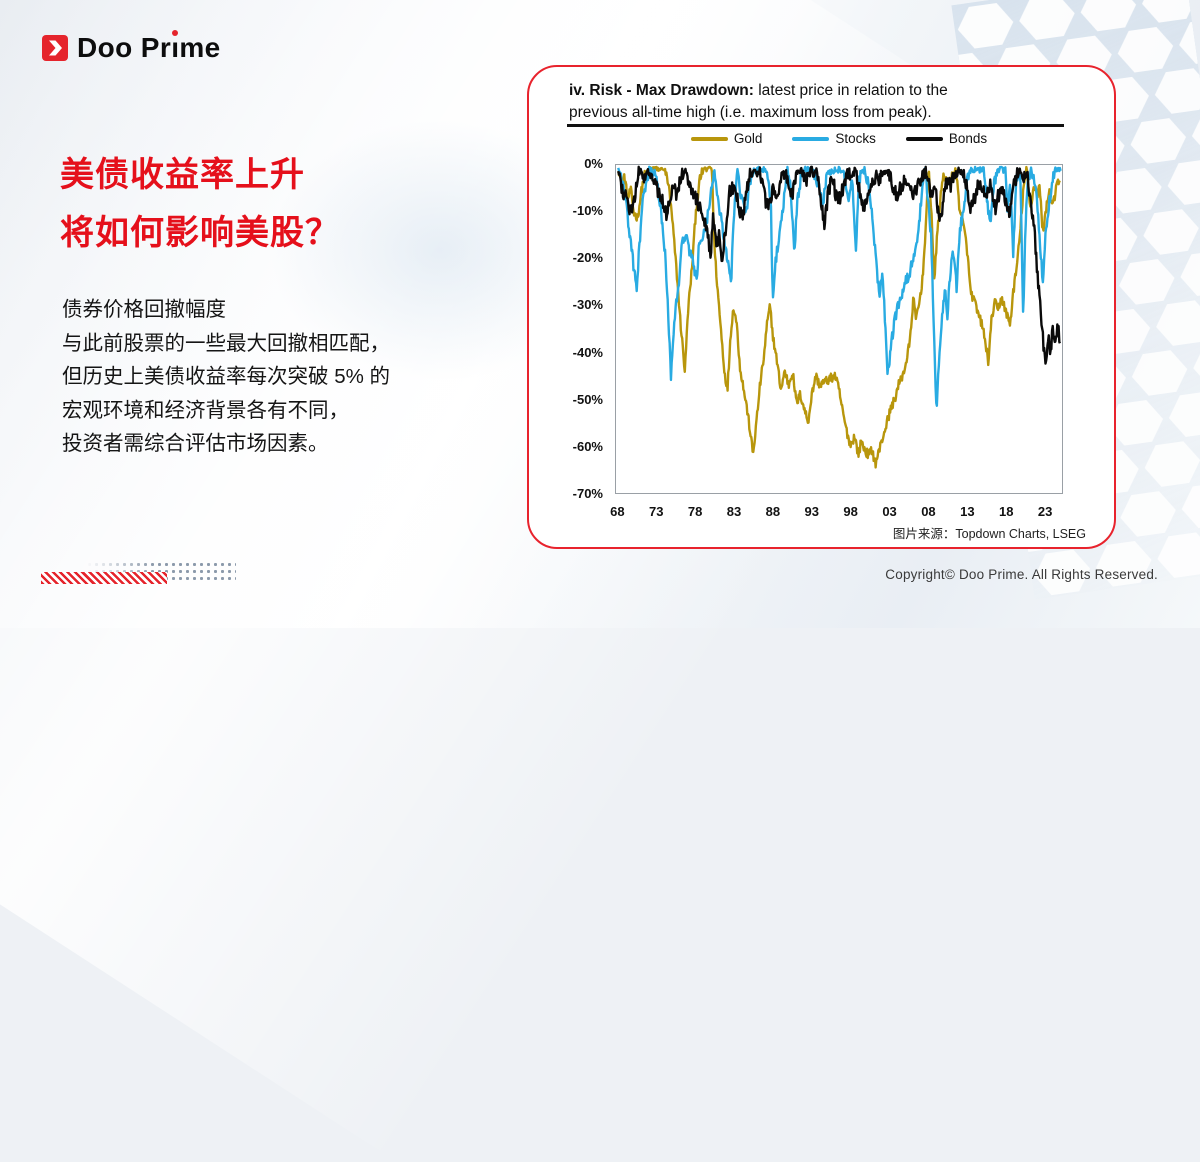  I want to click on logo-text-part1: Doo Pr, so click(124, 47).